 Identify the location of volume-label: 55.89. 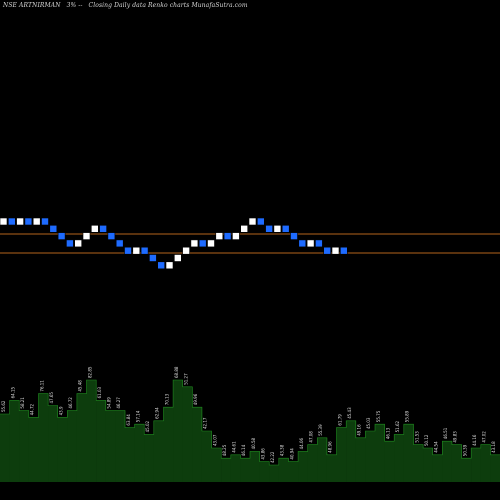
(407, 416).